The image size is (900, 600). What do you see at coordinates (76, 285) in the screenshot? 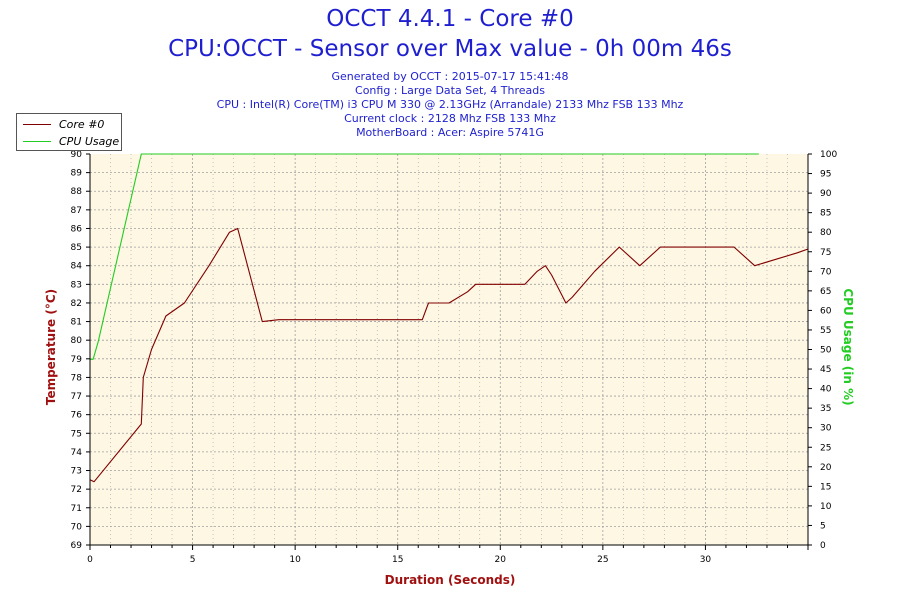
I see `y-tick-label-left: 83` at bounding box center [76, 285].